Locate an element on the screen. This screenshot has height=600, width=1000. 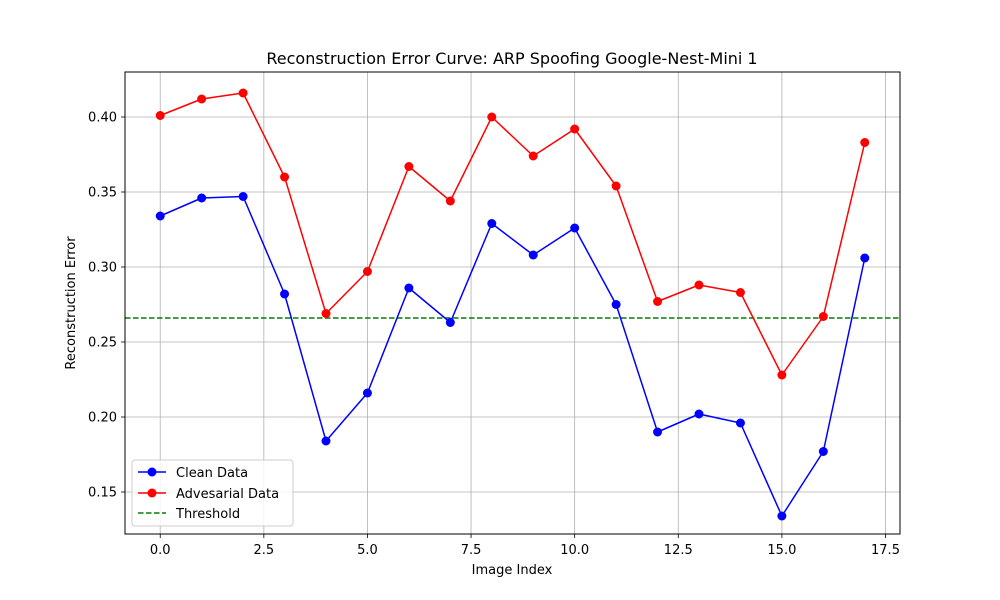
x-axis: 0.0 2.5 5.0 7.5 10.0 12.5 15.0 17.5 is located at coordinates (525, 546).